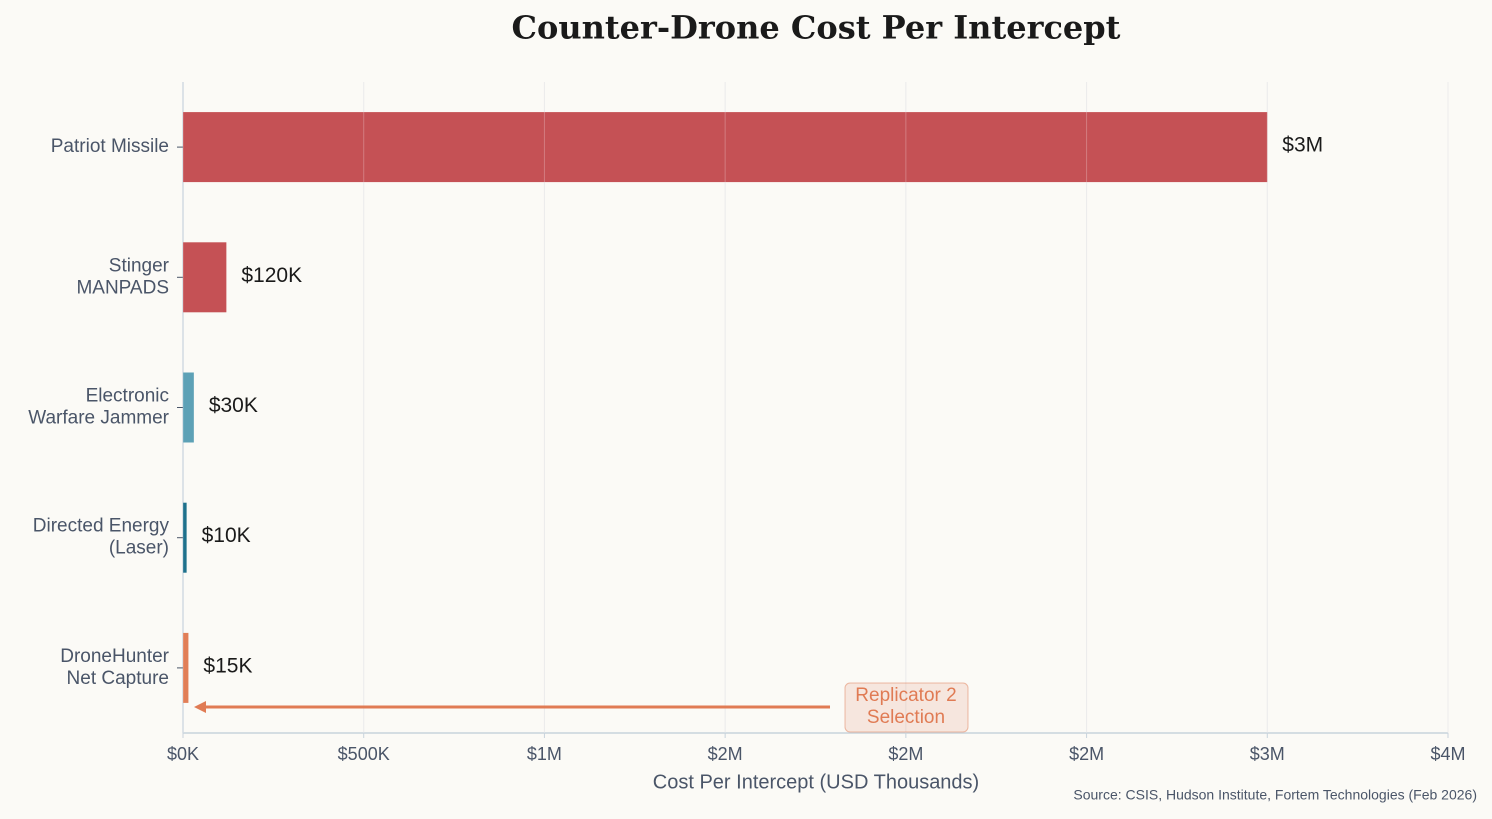 The image size is (1492, 819). Describe the element at coordinates (114, 667) in the screenshot. I see `y-tick-label: DroneHunter Net Capture` at that location.